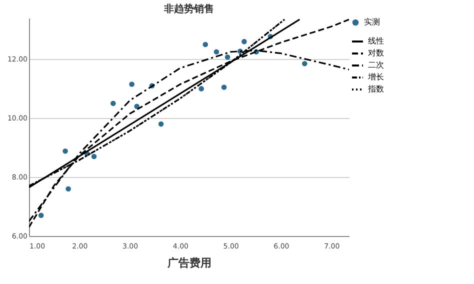 The height and width of the screenshot is (284, 474). I want to click on chart-title: 非趋势销售, so click(188, 9).